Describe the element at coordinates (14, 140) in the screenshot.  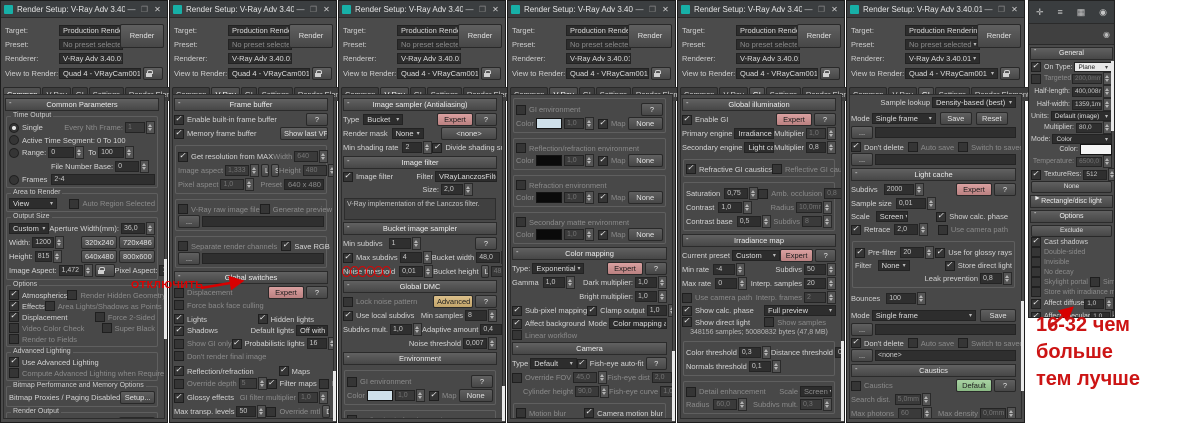
I see `active-time-radio` at that location.